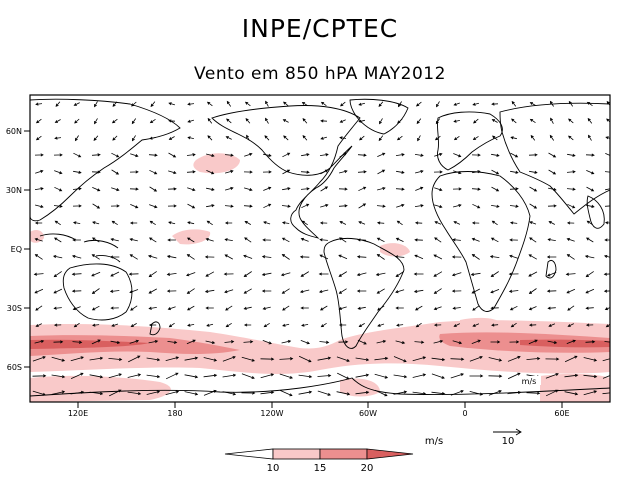 This screenshot has height=494, width=640. I want to click on coast-east-asia-west, so click(105, 160).